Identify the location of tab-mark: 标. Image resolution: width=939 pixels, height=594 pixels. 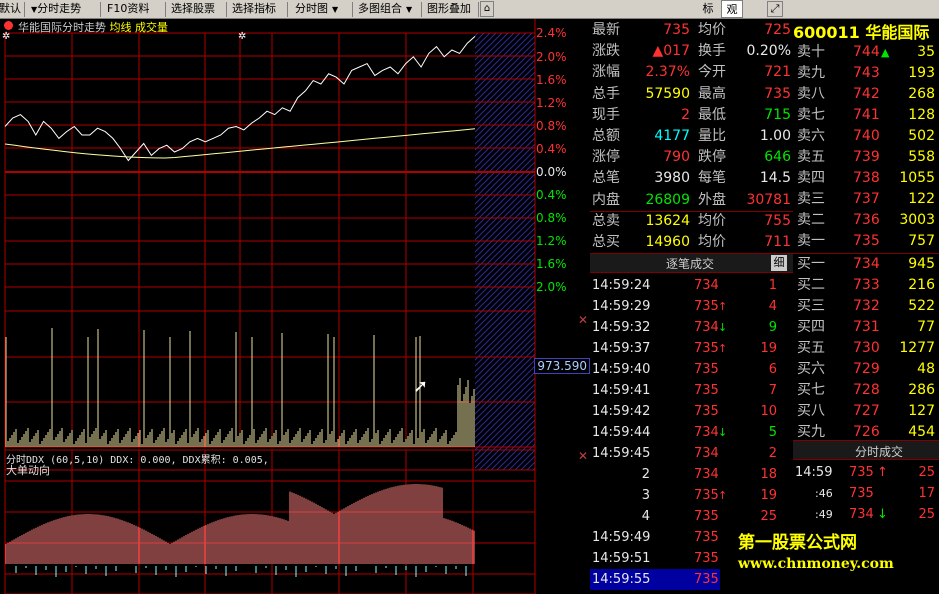
(708, 8).